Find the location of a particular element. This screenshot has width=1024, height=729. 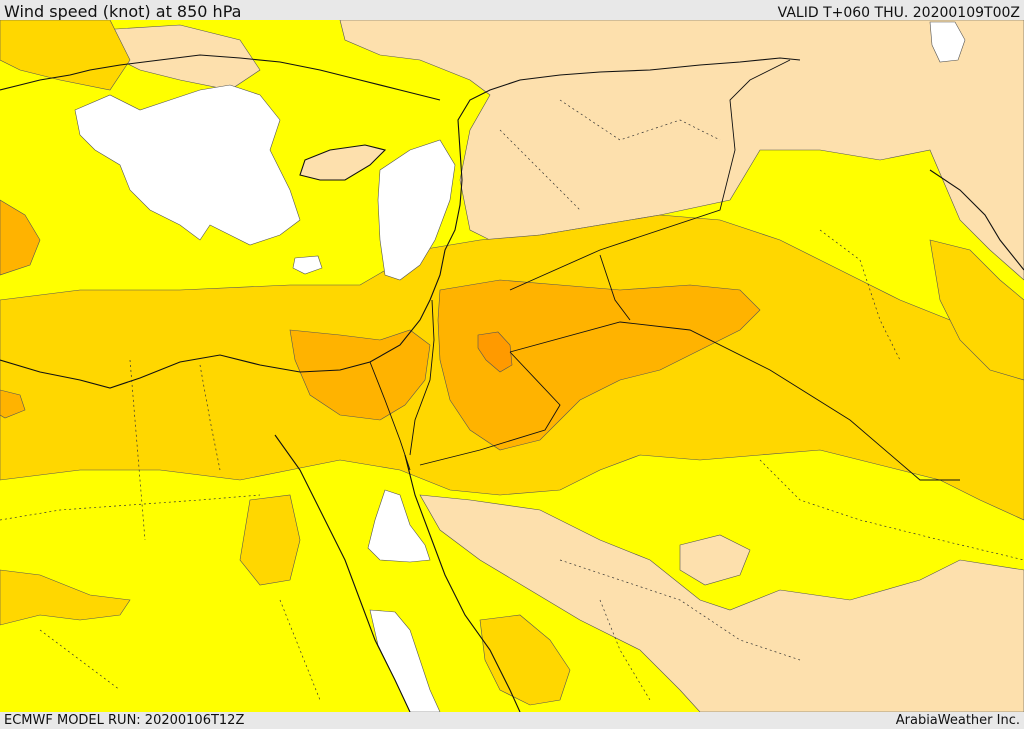

band-fresh-sw is located at coordinates (270, 540).